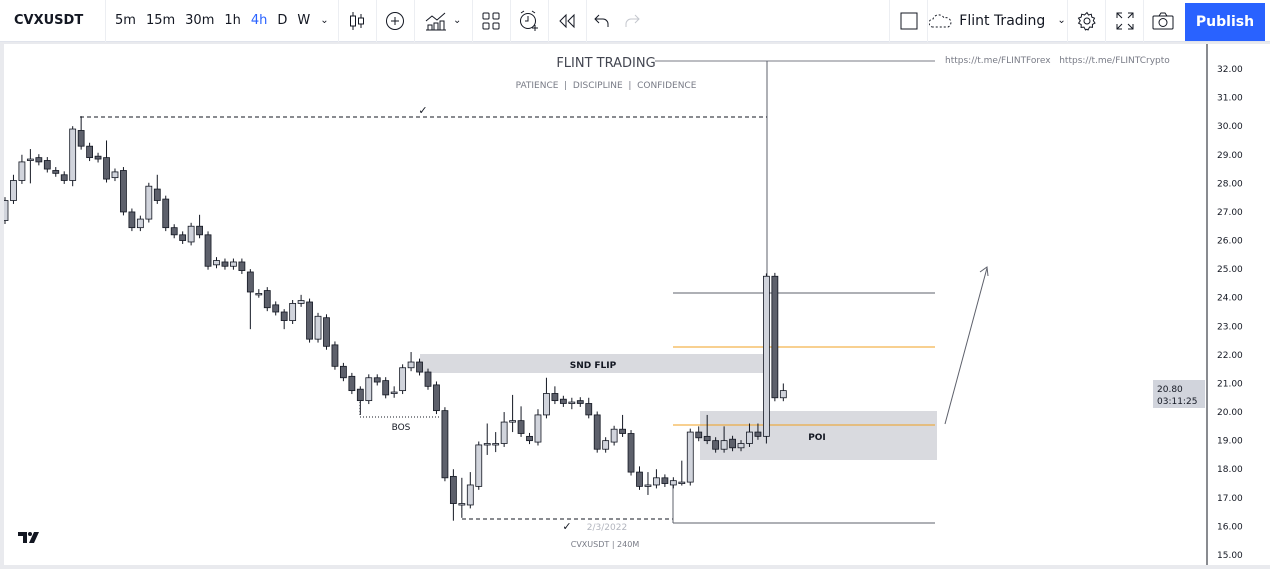  What do you see at coordinates (492, 21) in the screenshot?
I see `layout-grid-icon` at bounding box center [492, 21].